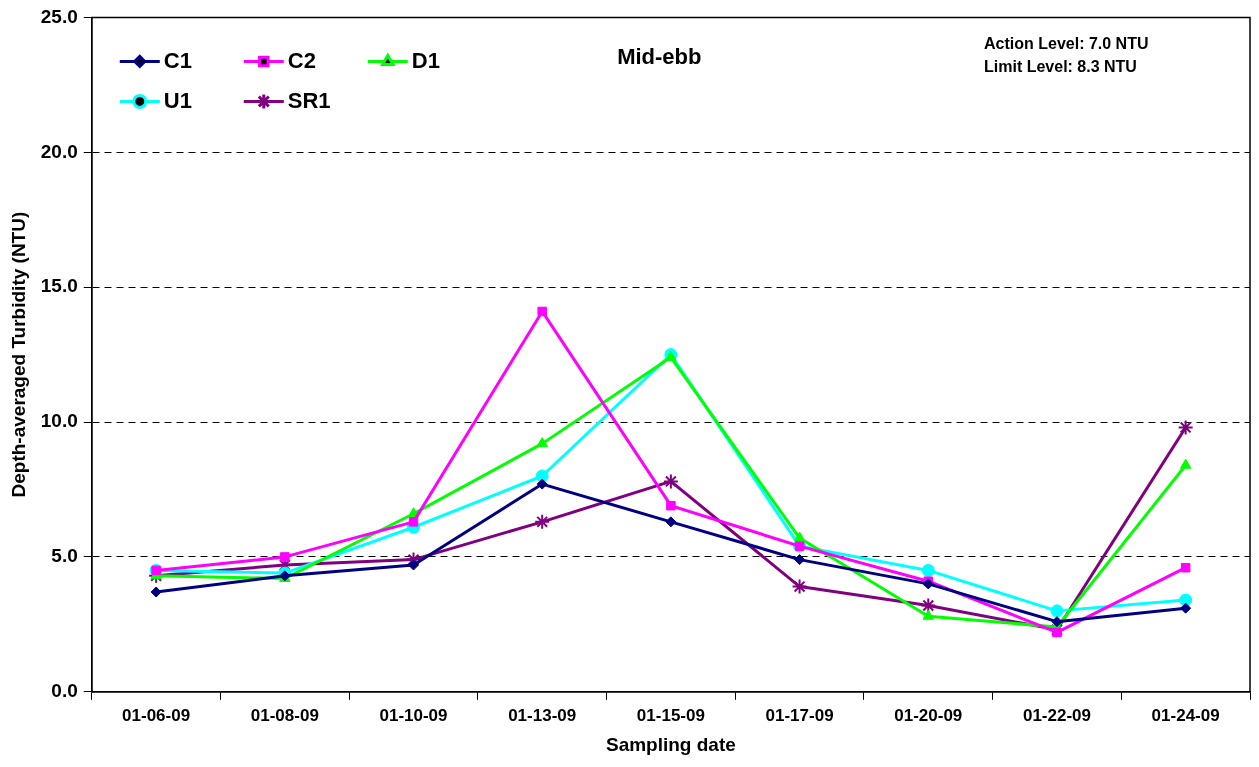 The height and width of the screenshot is (767, 1259). What do you see at coordinates (64, 556) in the screenshot?
I see `y-tick-label: 5.0` at bounding box center [64, 556].